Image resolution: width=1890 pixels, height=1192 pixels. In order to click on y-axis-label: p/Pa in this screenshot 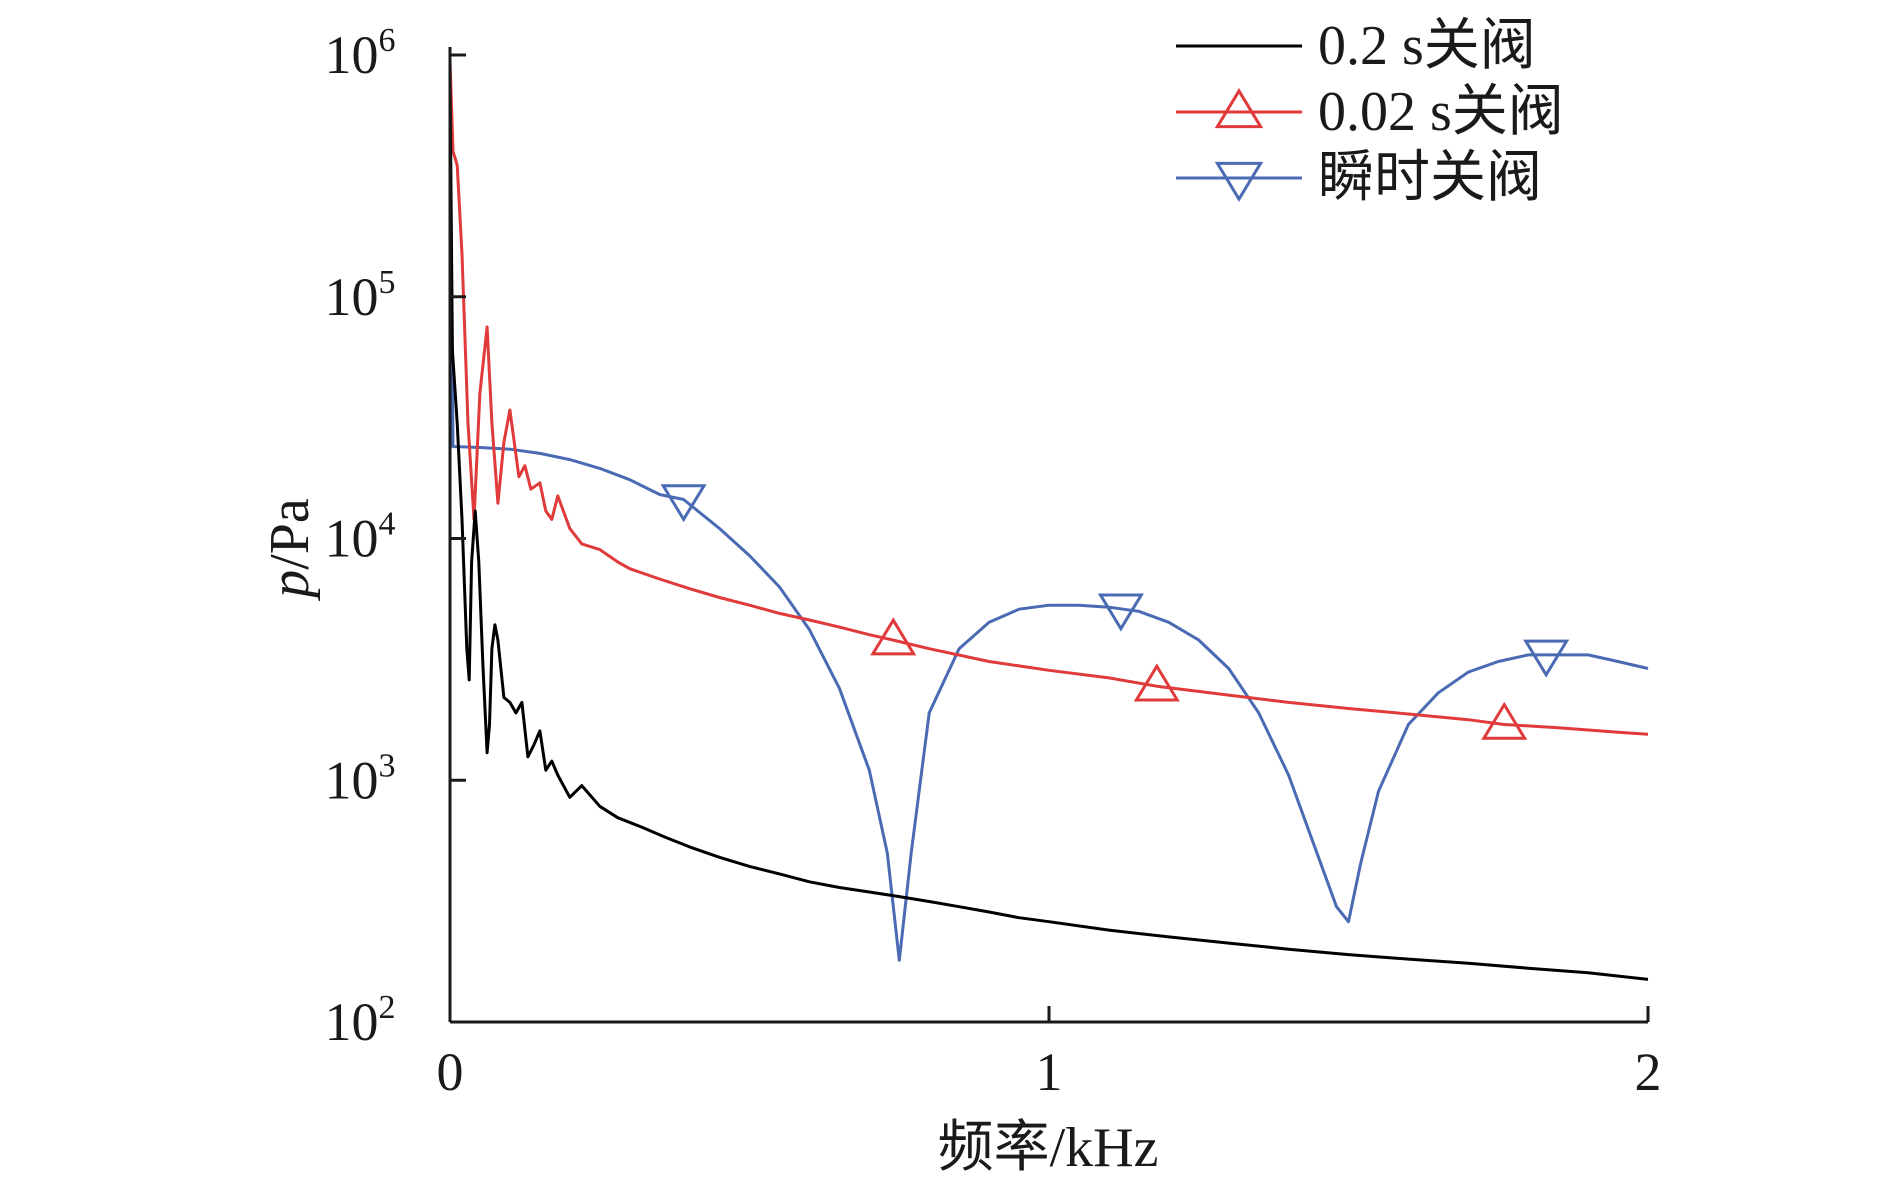, I will do `click(290, 550)`.